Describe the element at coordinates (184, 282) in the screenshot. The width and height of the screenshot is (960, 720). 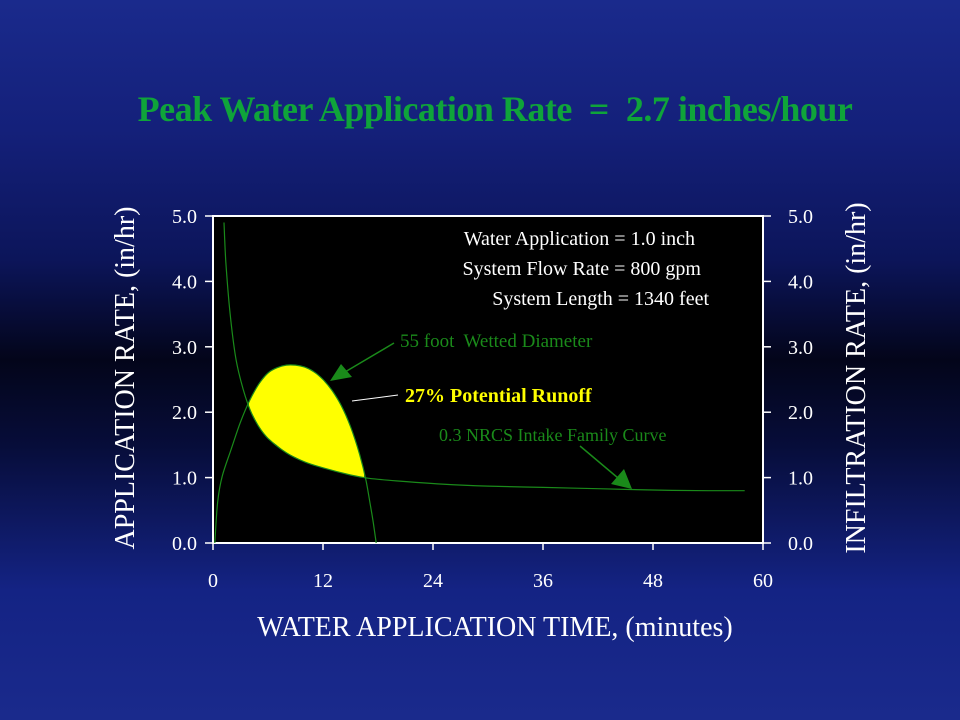
I see `y-left-tick-label: 4.0` at that location.